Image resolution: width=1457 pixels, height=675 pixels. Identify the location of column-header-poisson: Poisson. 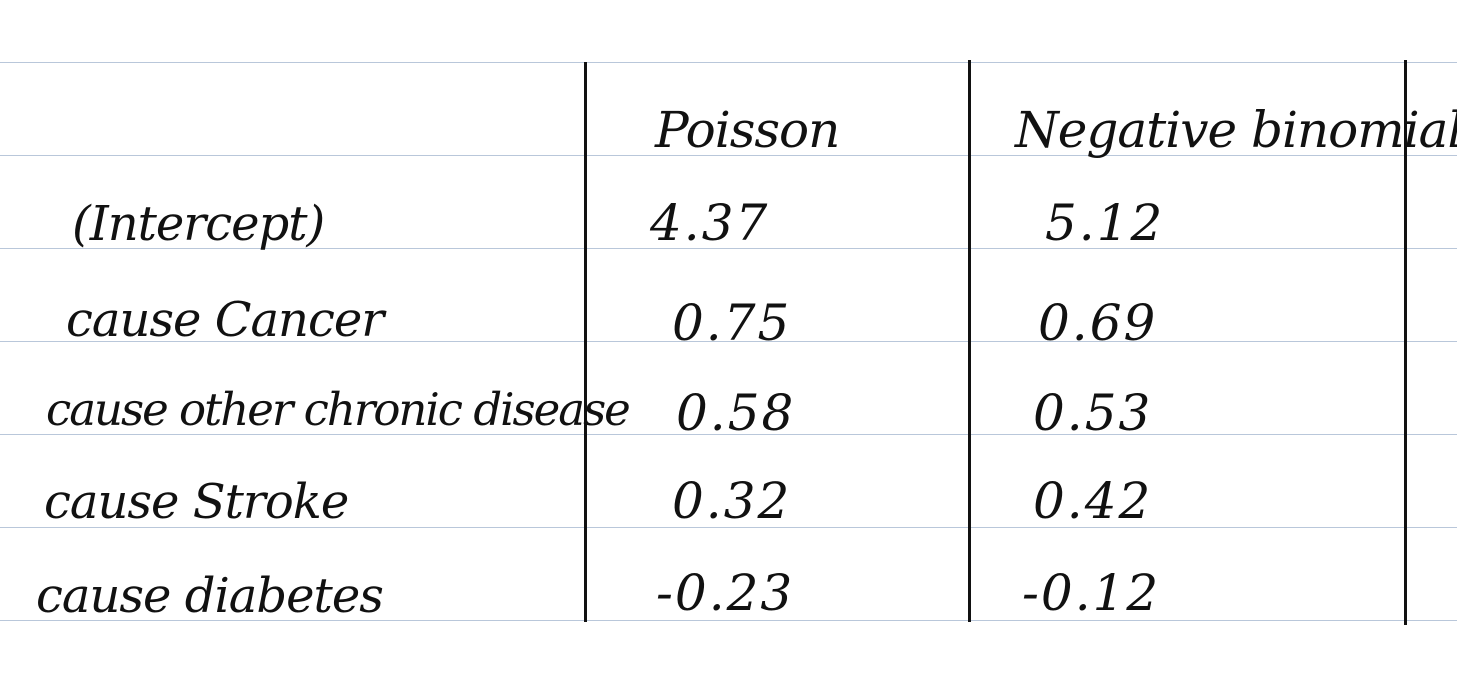
(747, 130).